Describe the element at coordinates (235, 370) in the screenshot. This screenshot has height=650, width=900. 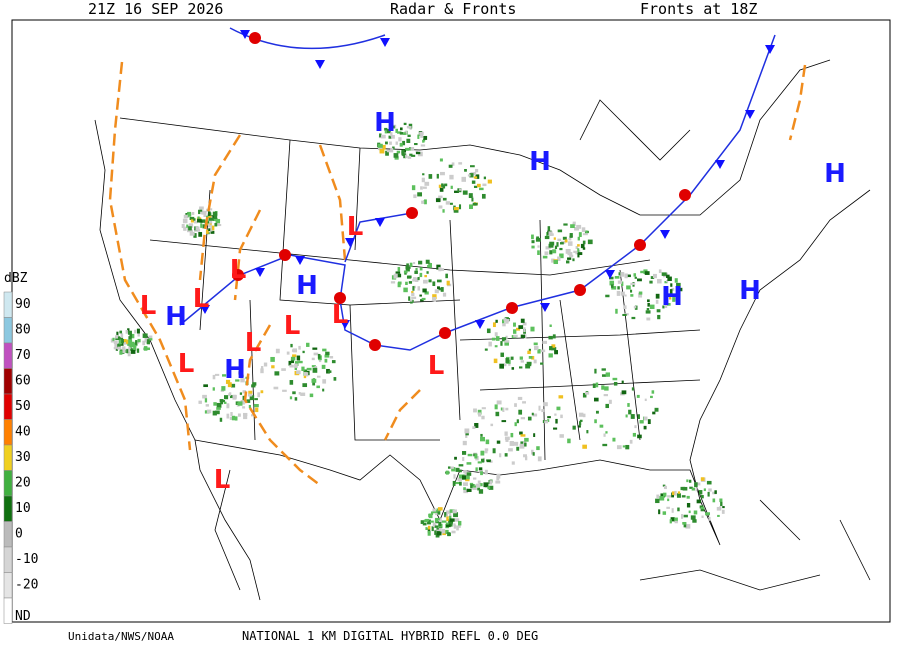
I see `high-center: H` at that location.